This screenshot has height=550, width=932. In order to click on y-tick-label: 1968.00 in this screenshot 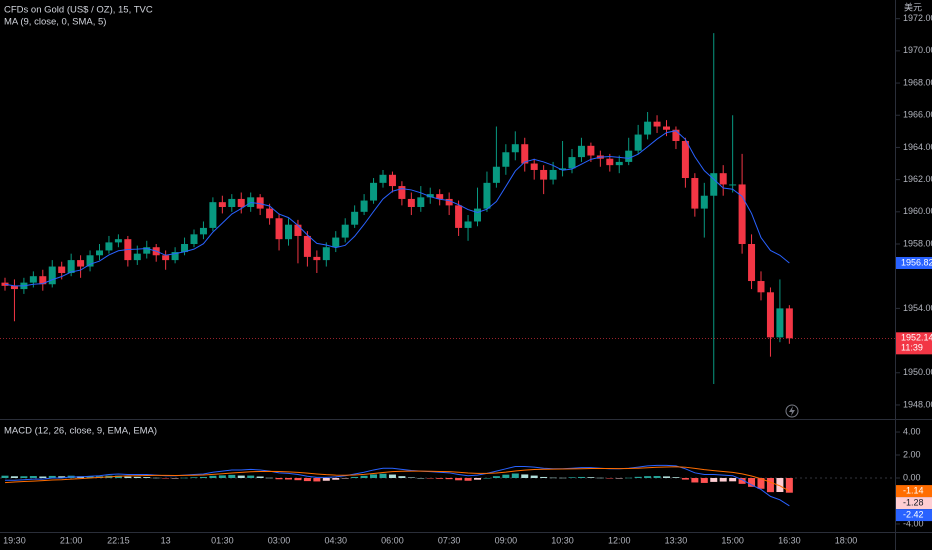, I will do `click(917, 82)`.